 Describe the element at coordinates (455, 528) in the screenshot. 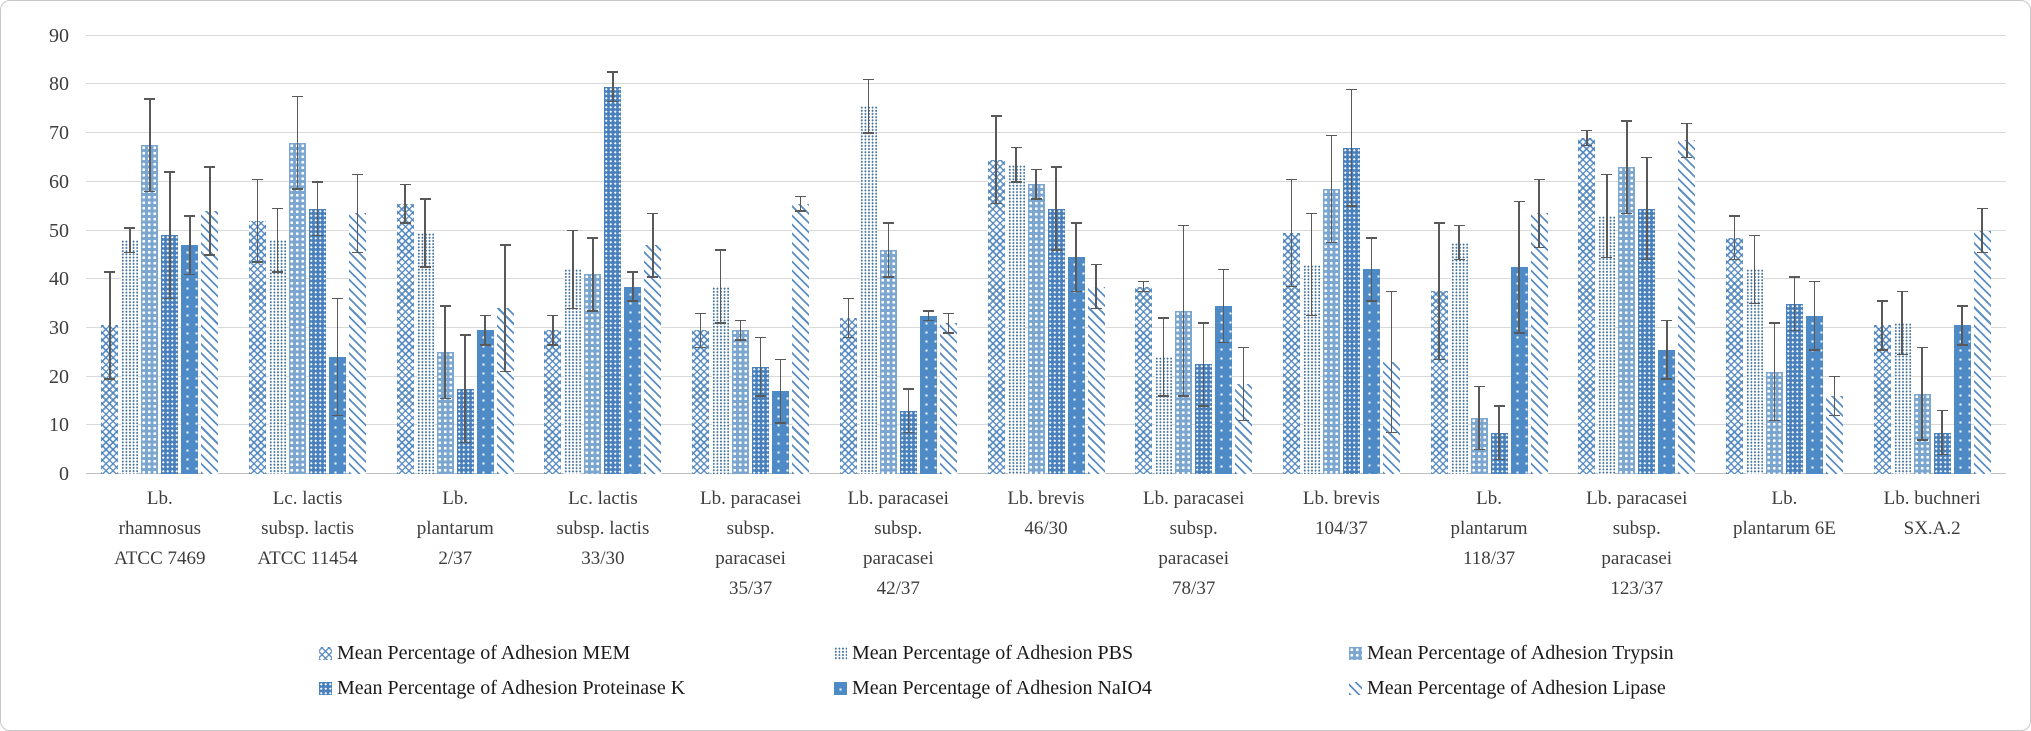

I see `x-category-label: Lb. plantarum 2/37` at that location.